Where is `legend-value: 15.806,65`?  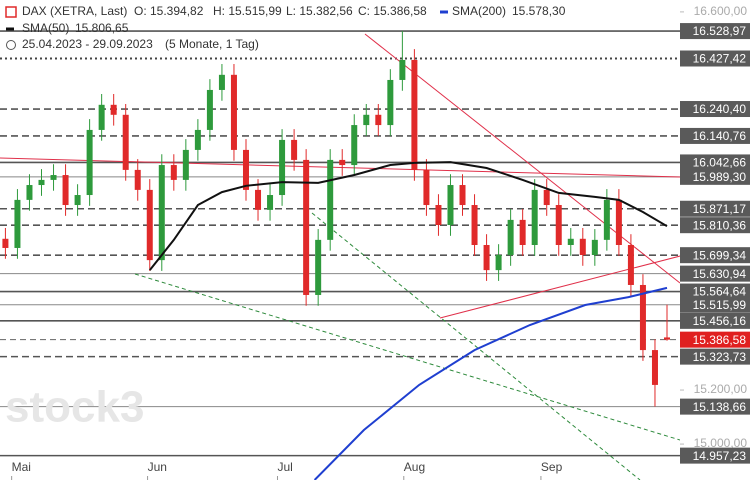 legend-value: 15.806,65 is located at coordinates (102, 28).